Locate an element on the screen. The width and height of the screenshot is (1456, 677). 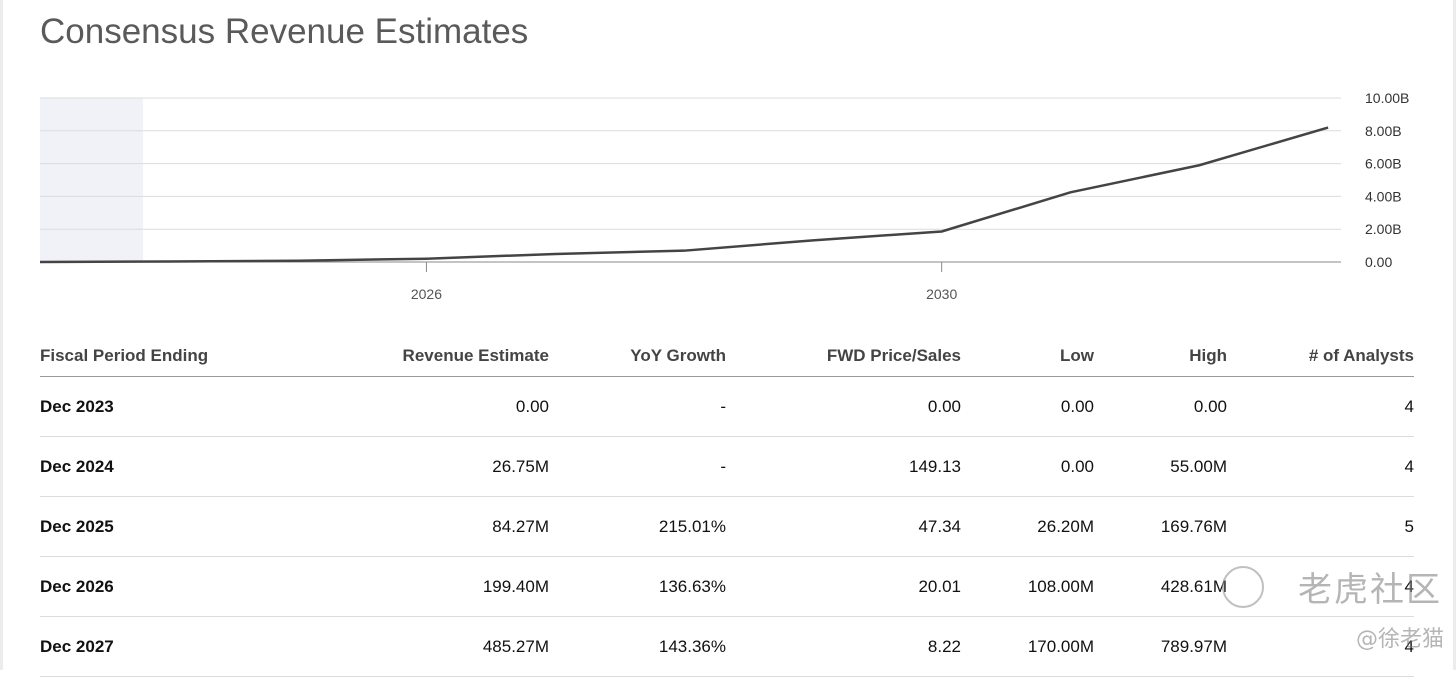
growth-cell: 215.01% is located at coordinates (637, 527).